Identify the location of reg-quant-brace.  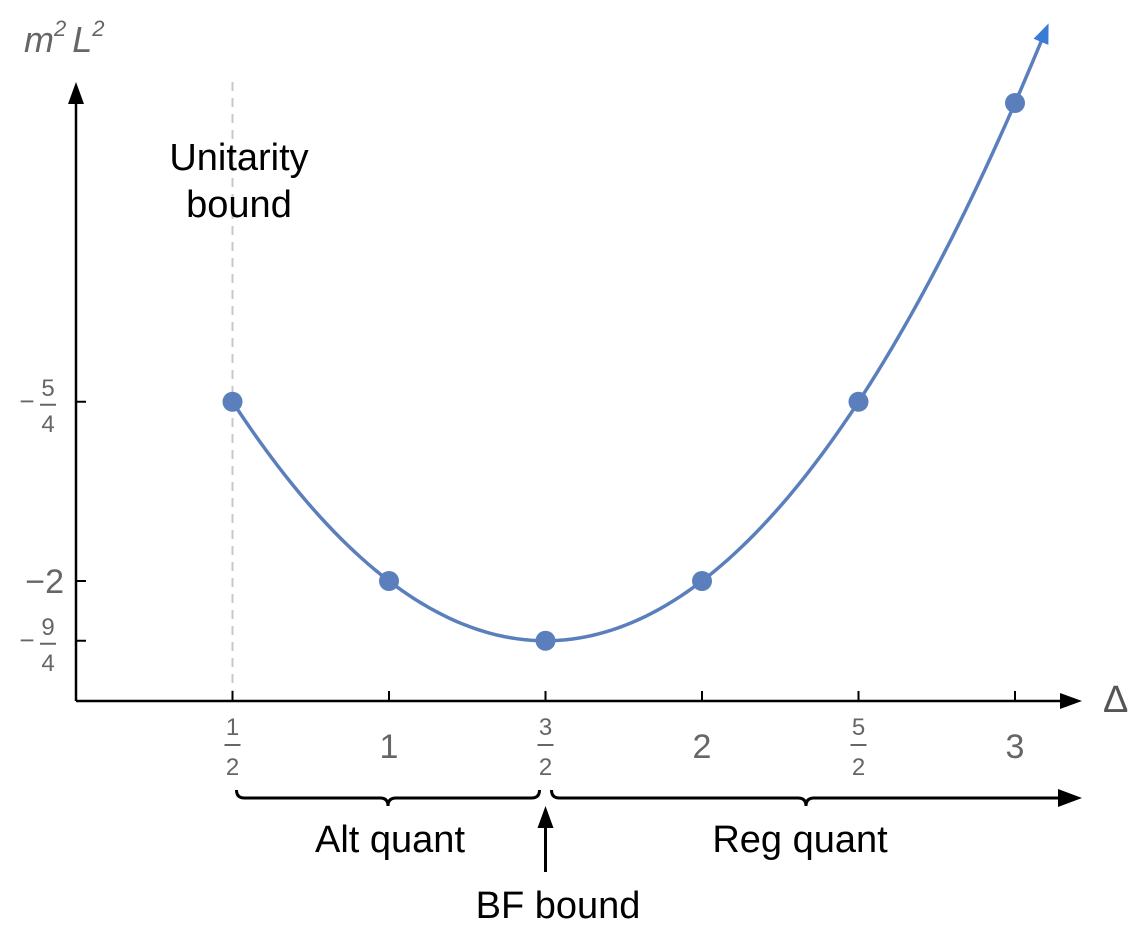
(805, 798).